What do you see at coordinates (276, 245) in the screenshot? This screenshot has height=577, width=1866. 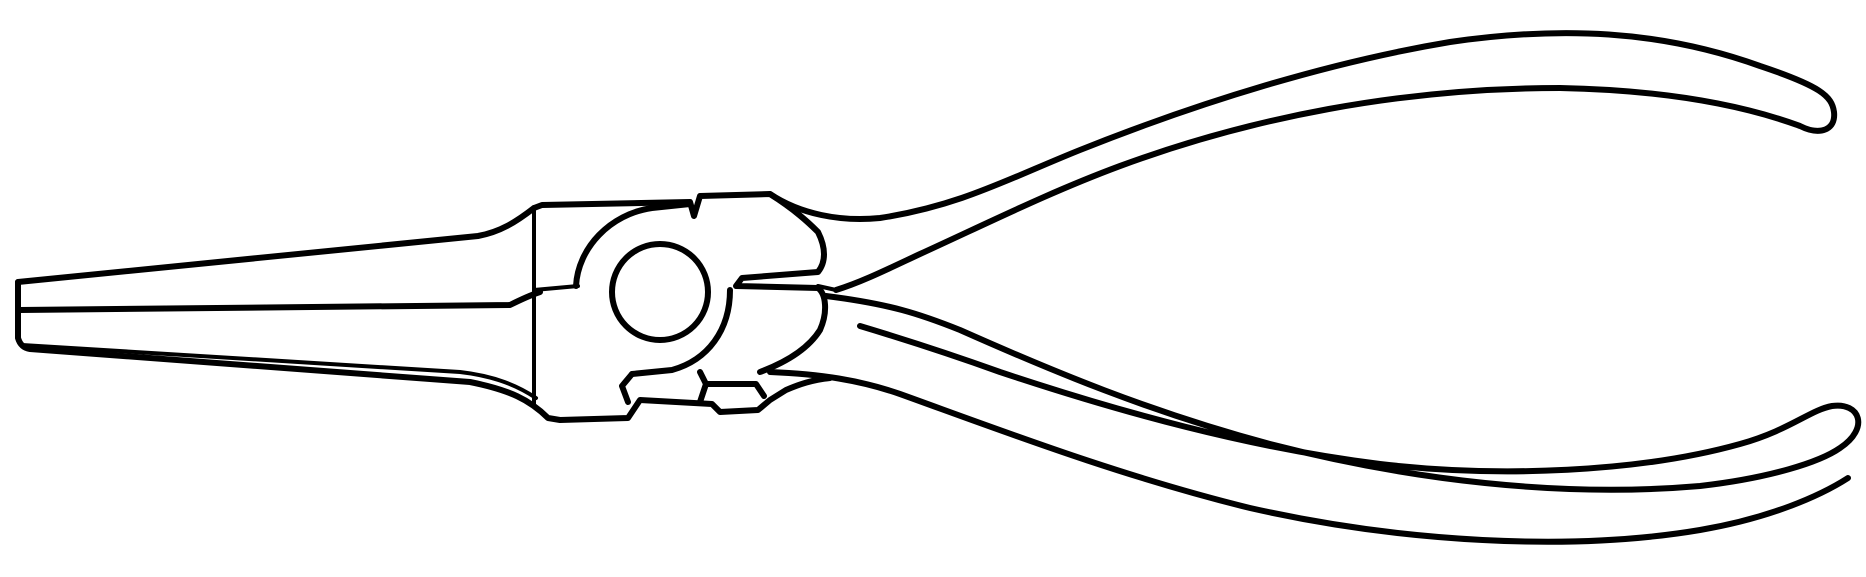 I see `jaw-top-edge` at bounding box center [276, 245].